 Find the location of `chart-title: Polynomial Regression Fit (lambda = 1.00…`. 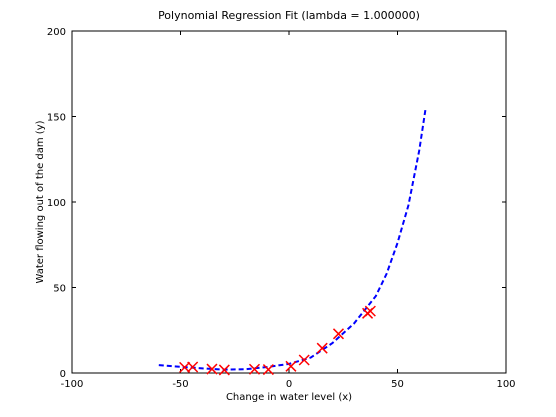

chart-title: Polynomial Regression Fit (lambda = 1.00… is located at coordinates (289, 15).